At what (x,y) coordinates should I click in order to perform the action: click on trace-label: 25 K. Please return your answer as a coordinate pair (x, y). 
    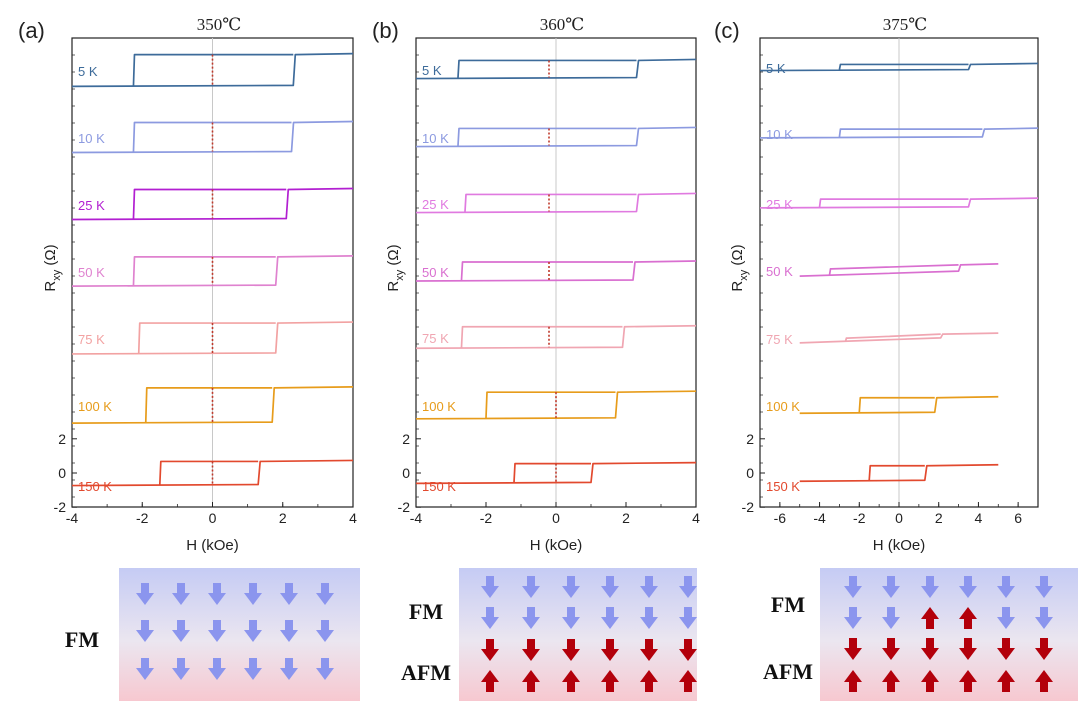
    Looking at the image, I should click on (91, 205).